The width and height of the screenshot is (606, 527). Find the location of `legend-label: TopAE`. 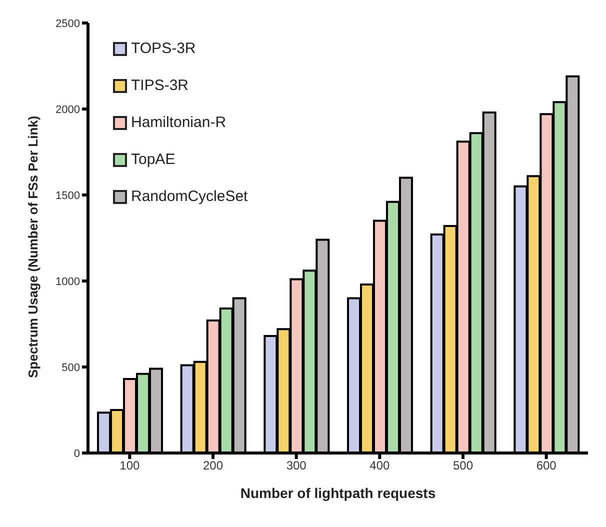

legend-label: TopAE is located at coordinates (153, 159).